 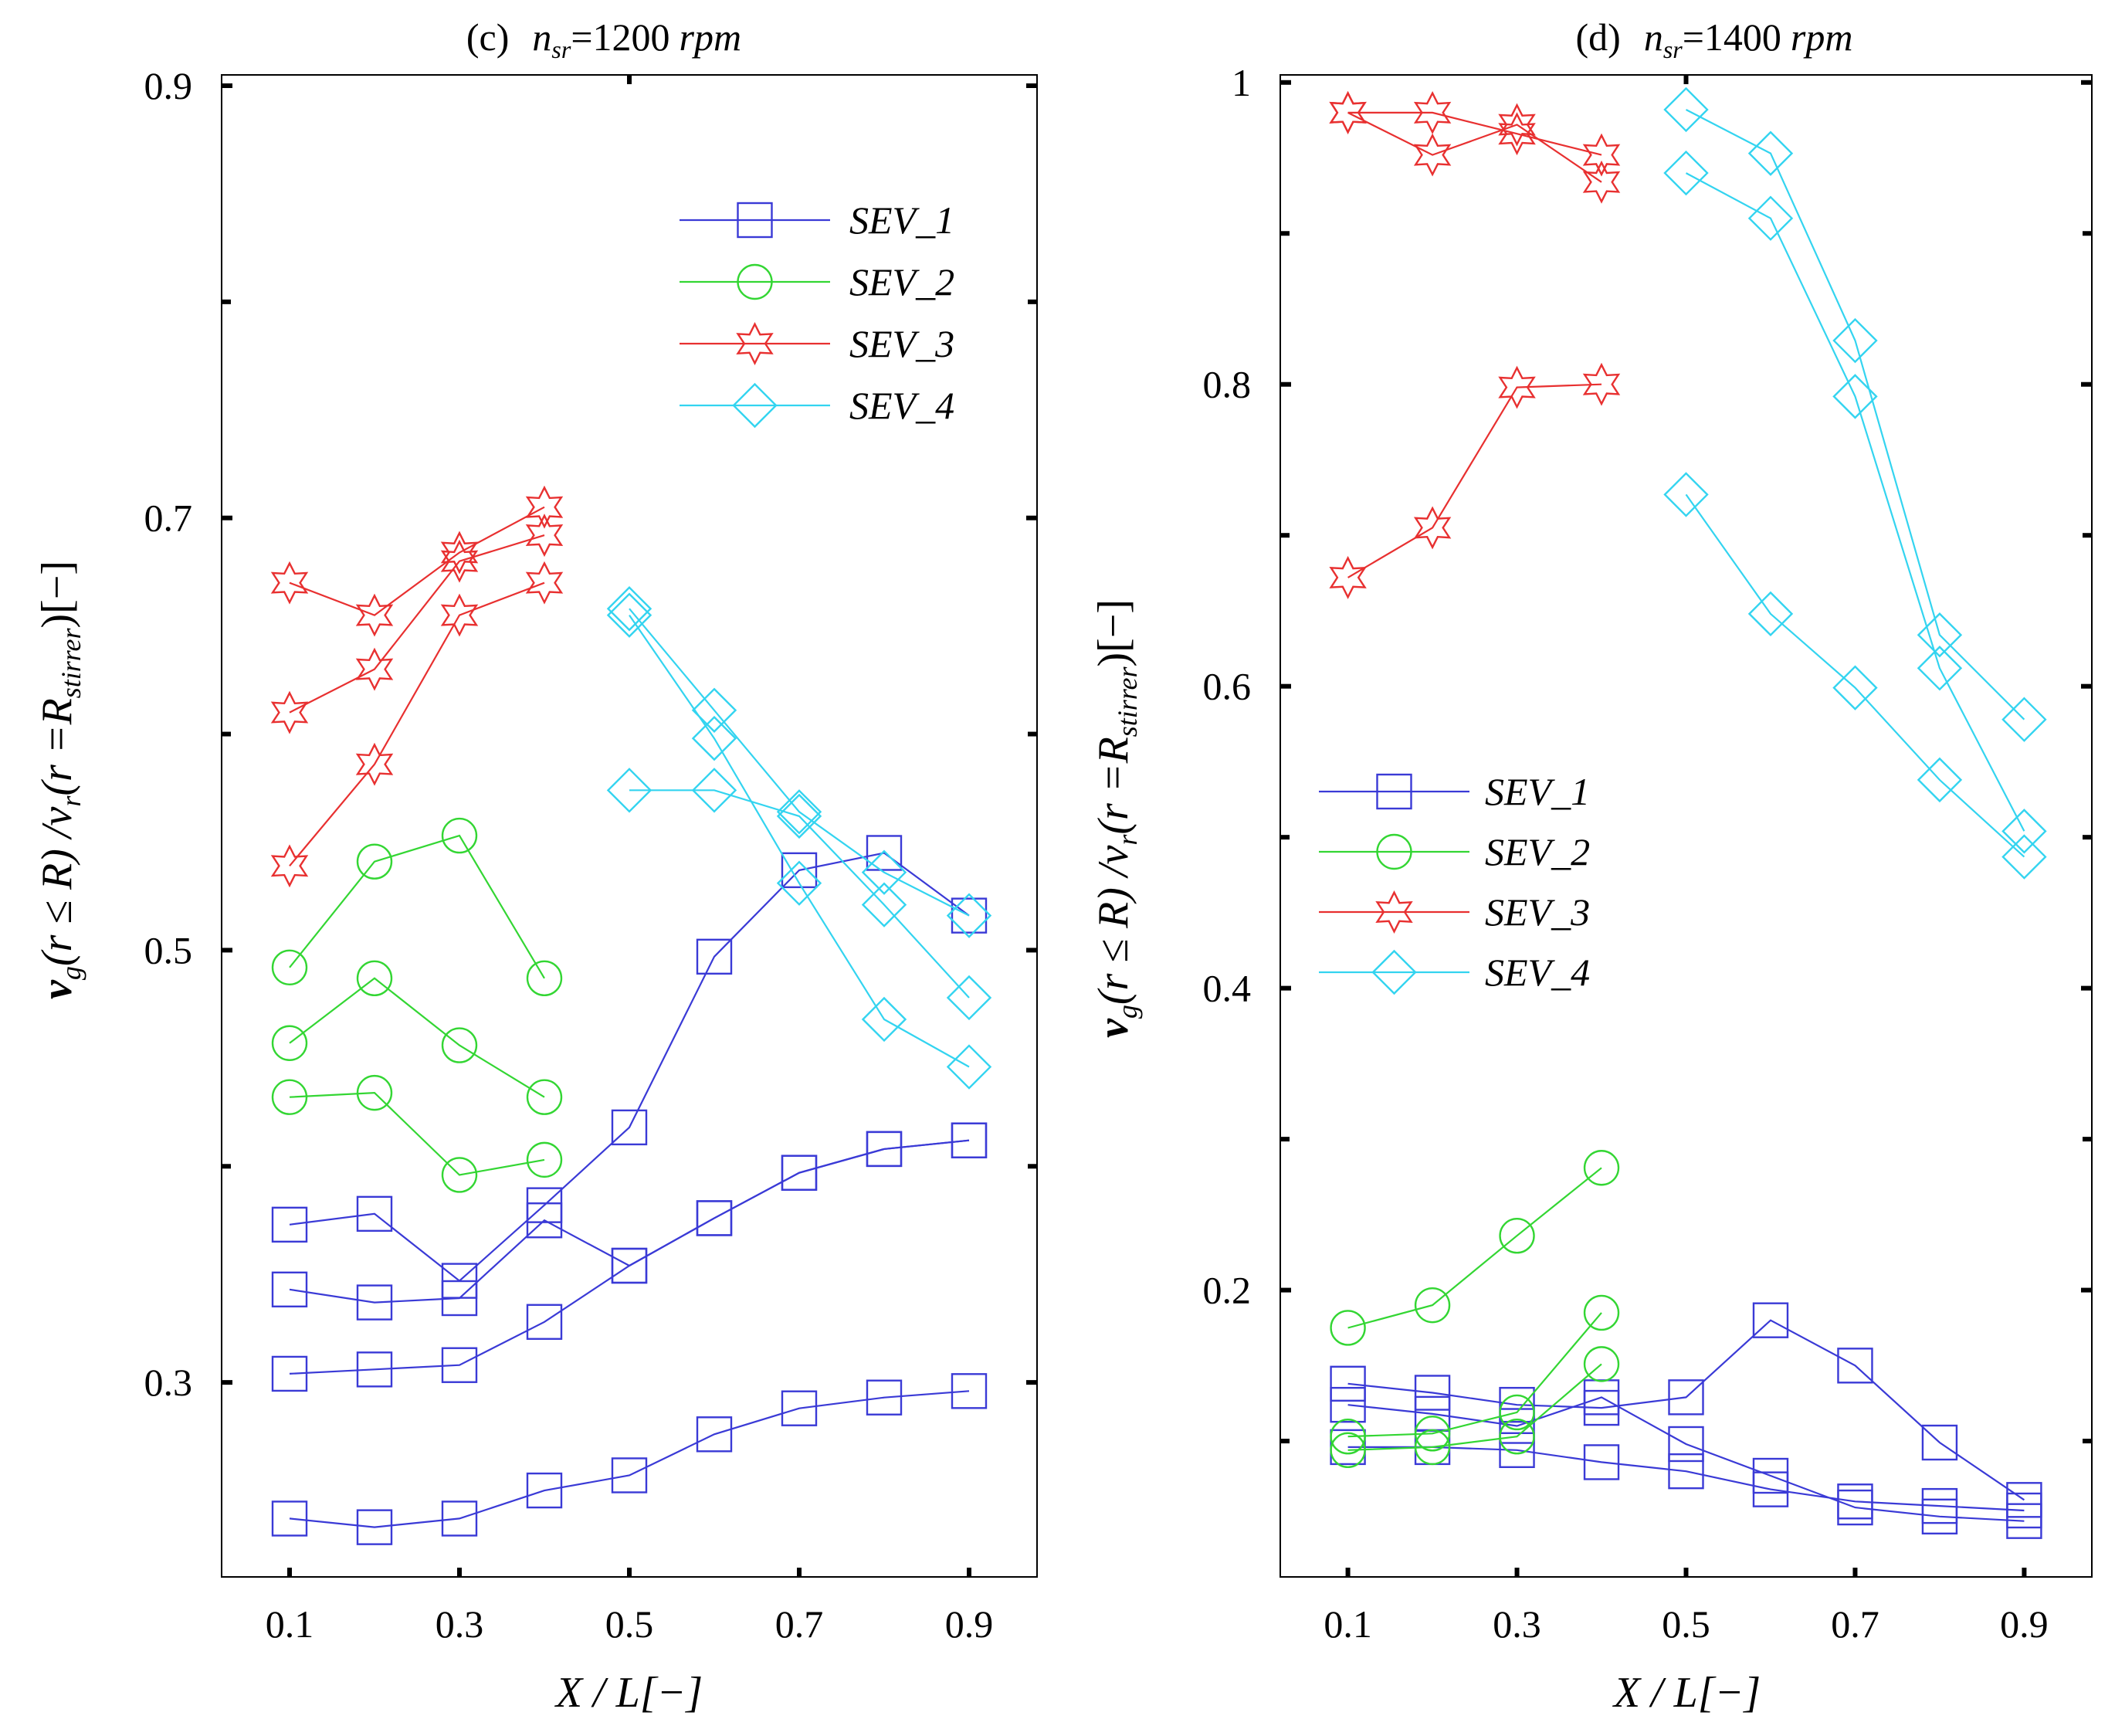 I want to click on legend-marker-circle, so click(x=1394, y=852).